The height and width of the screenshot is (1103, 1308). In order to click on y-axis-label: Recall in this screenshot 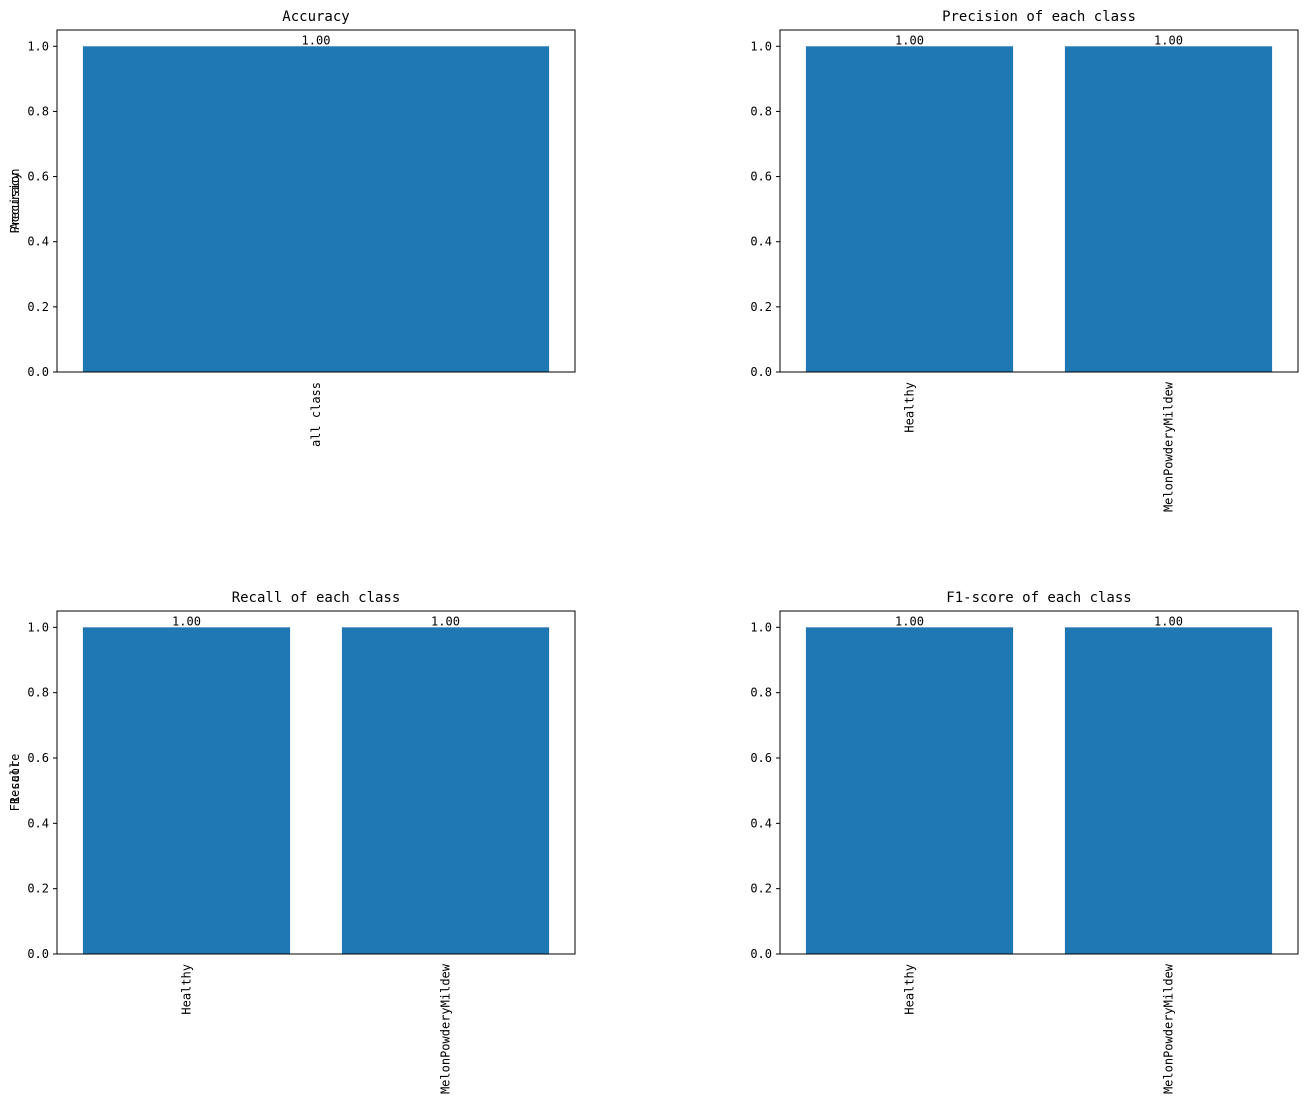, I will do `click(15, 782)`.